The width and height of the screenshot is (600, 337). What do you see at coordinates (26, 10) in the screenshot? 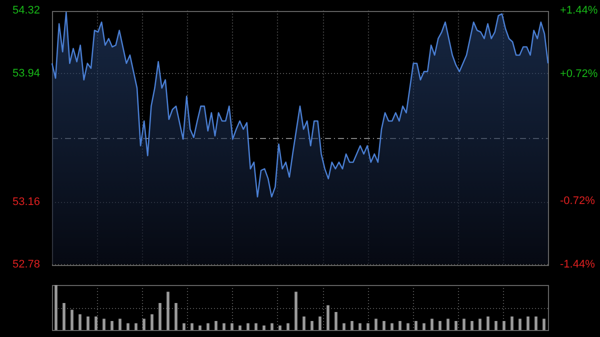
I see `y-tick-label: 54.32` at bounding box center [26, 10].